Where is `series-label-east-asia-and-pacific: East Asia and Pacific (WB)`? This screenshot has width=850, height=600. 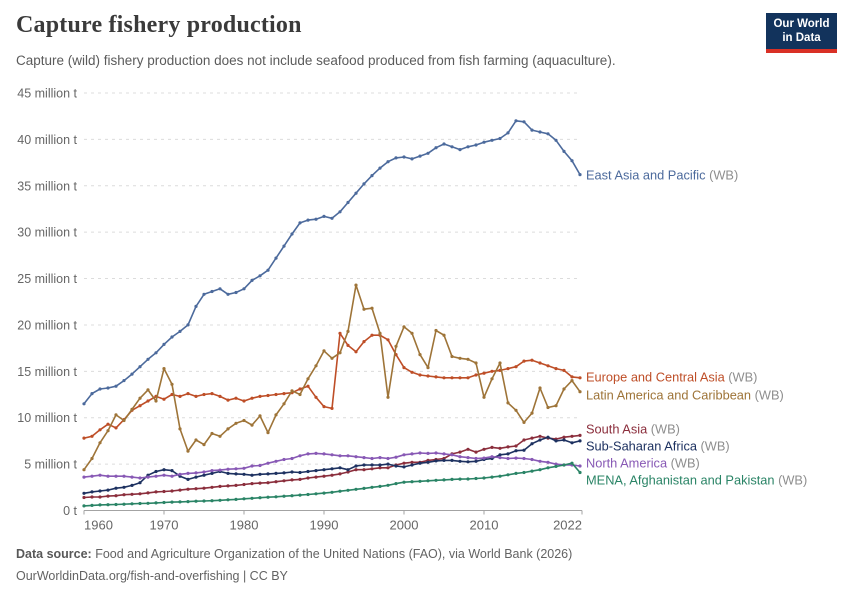
series-label-east-asia-and-pacific: East Asia and Pacific (WB) is located at coordinates (662, 175).